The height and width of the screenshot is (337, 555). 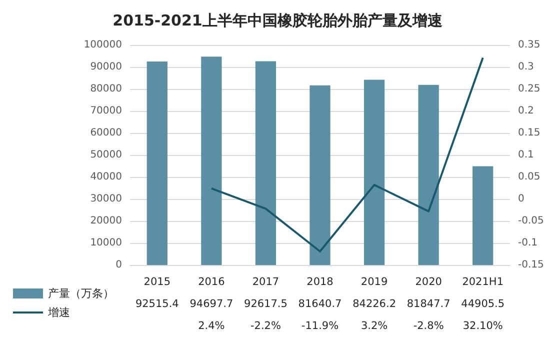 What do you see at coordinates (81, 293) in the screenshot?
I see `legend-label: 产量（万条）` at bounding box center [81, 293].